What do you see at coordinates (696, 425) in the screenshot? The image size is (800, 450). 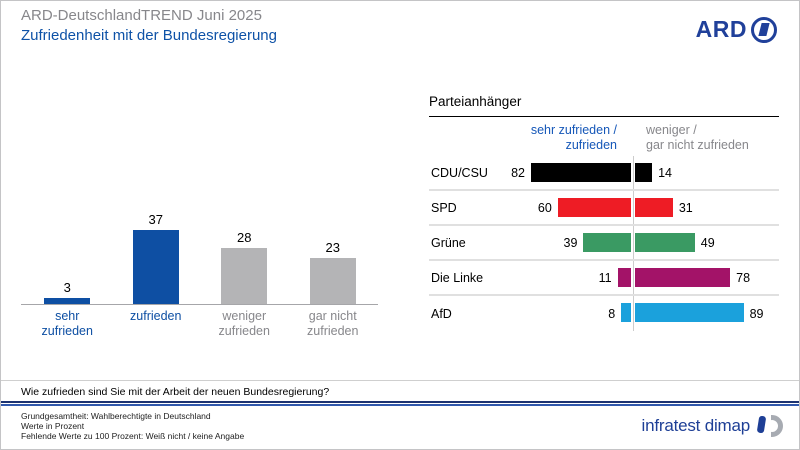 I see `infratest-dimap-text: infratest dimap` at bounding box center [696, 425].